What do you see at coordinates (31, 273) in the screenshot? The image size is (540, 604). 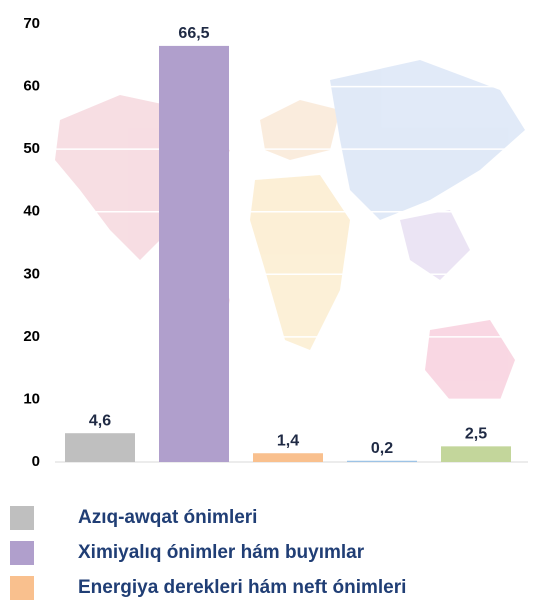 I see `y-tick-label: 30` at bounding box center [31, 273].